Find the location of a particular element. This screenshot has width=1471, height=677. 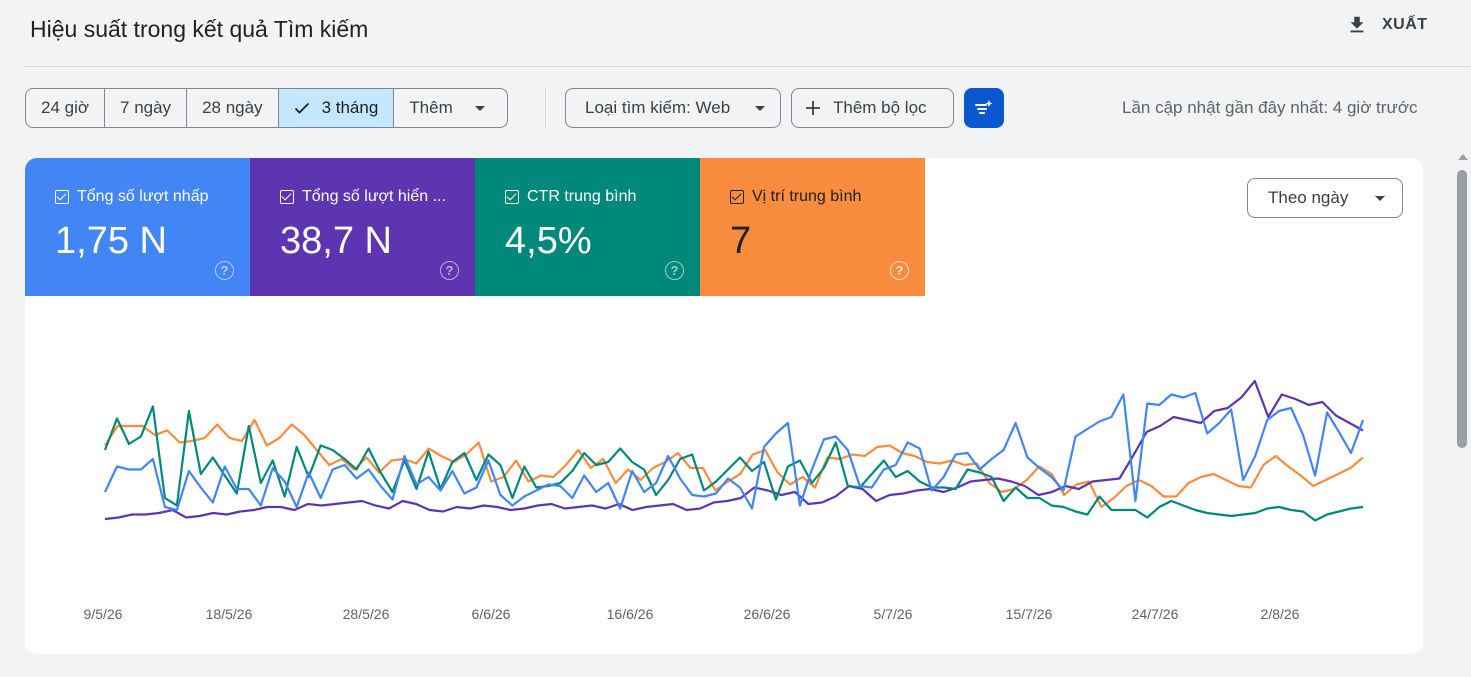

x-tick-label: 28/5/26 is located at coordinates (366, 614).